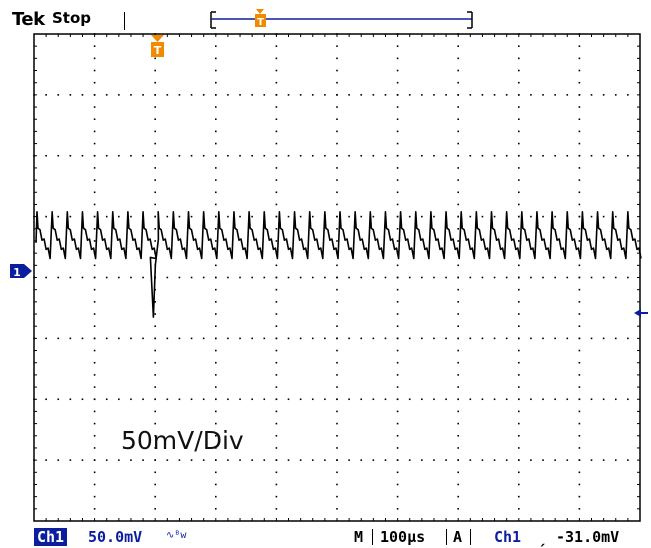 This screenshot has width=651, height=548. Describe the element at coordinates (157, 46) in the screenshot. I see `trigger-position-icon: T` at that location.